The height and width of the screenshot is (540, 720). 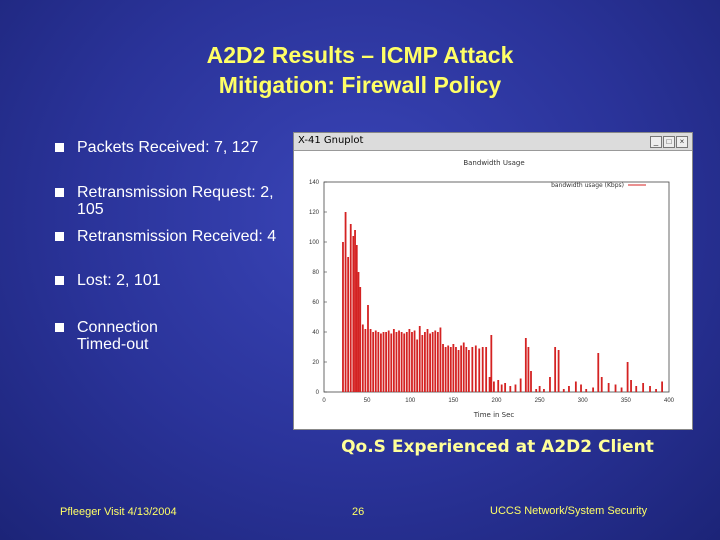 What do you see at coordinates (502, 302) in the screenshot?
I see `chart-bars` at bounding box center [502, 302].